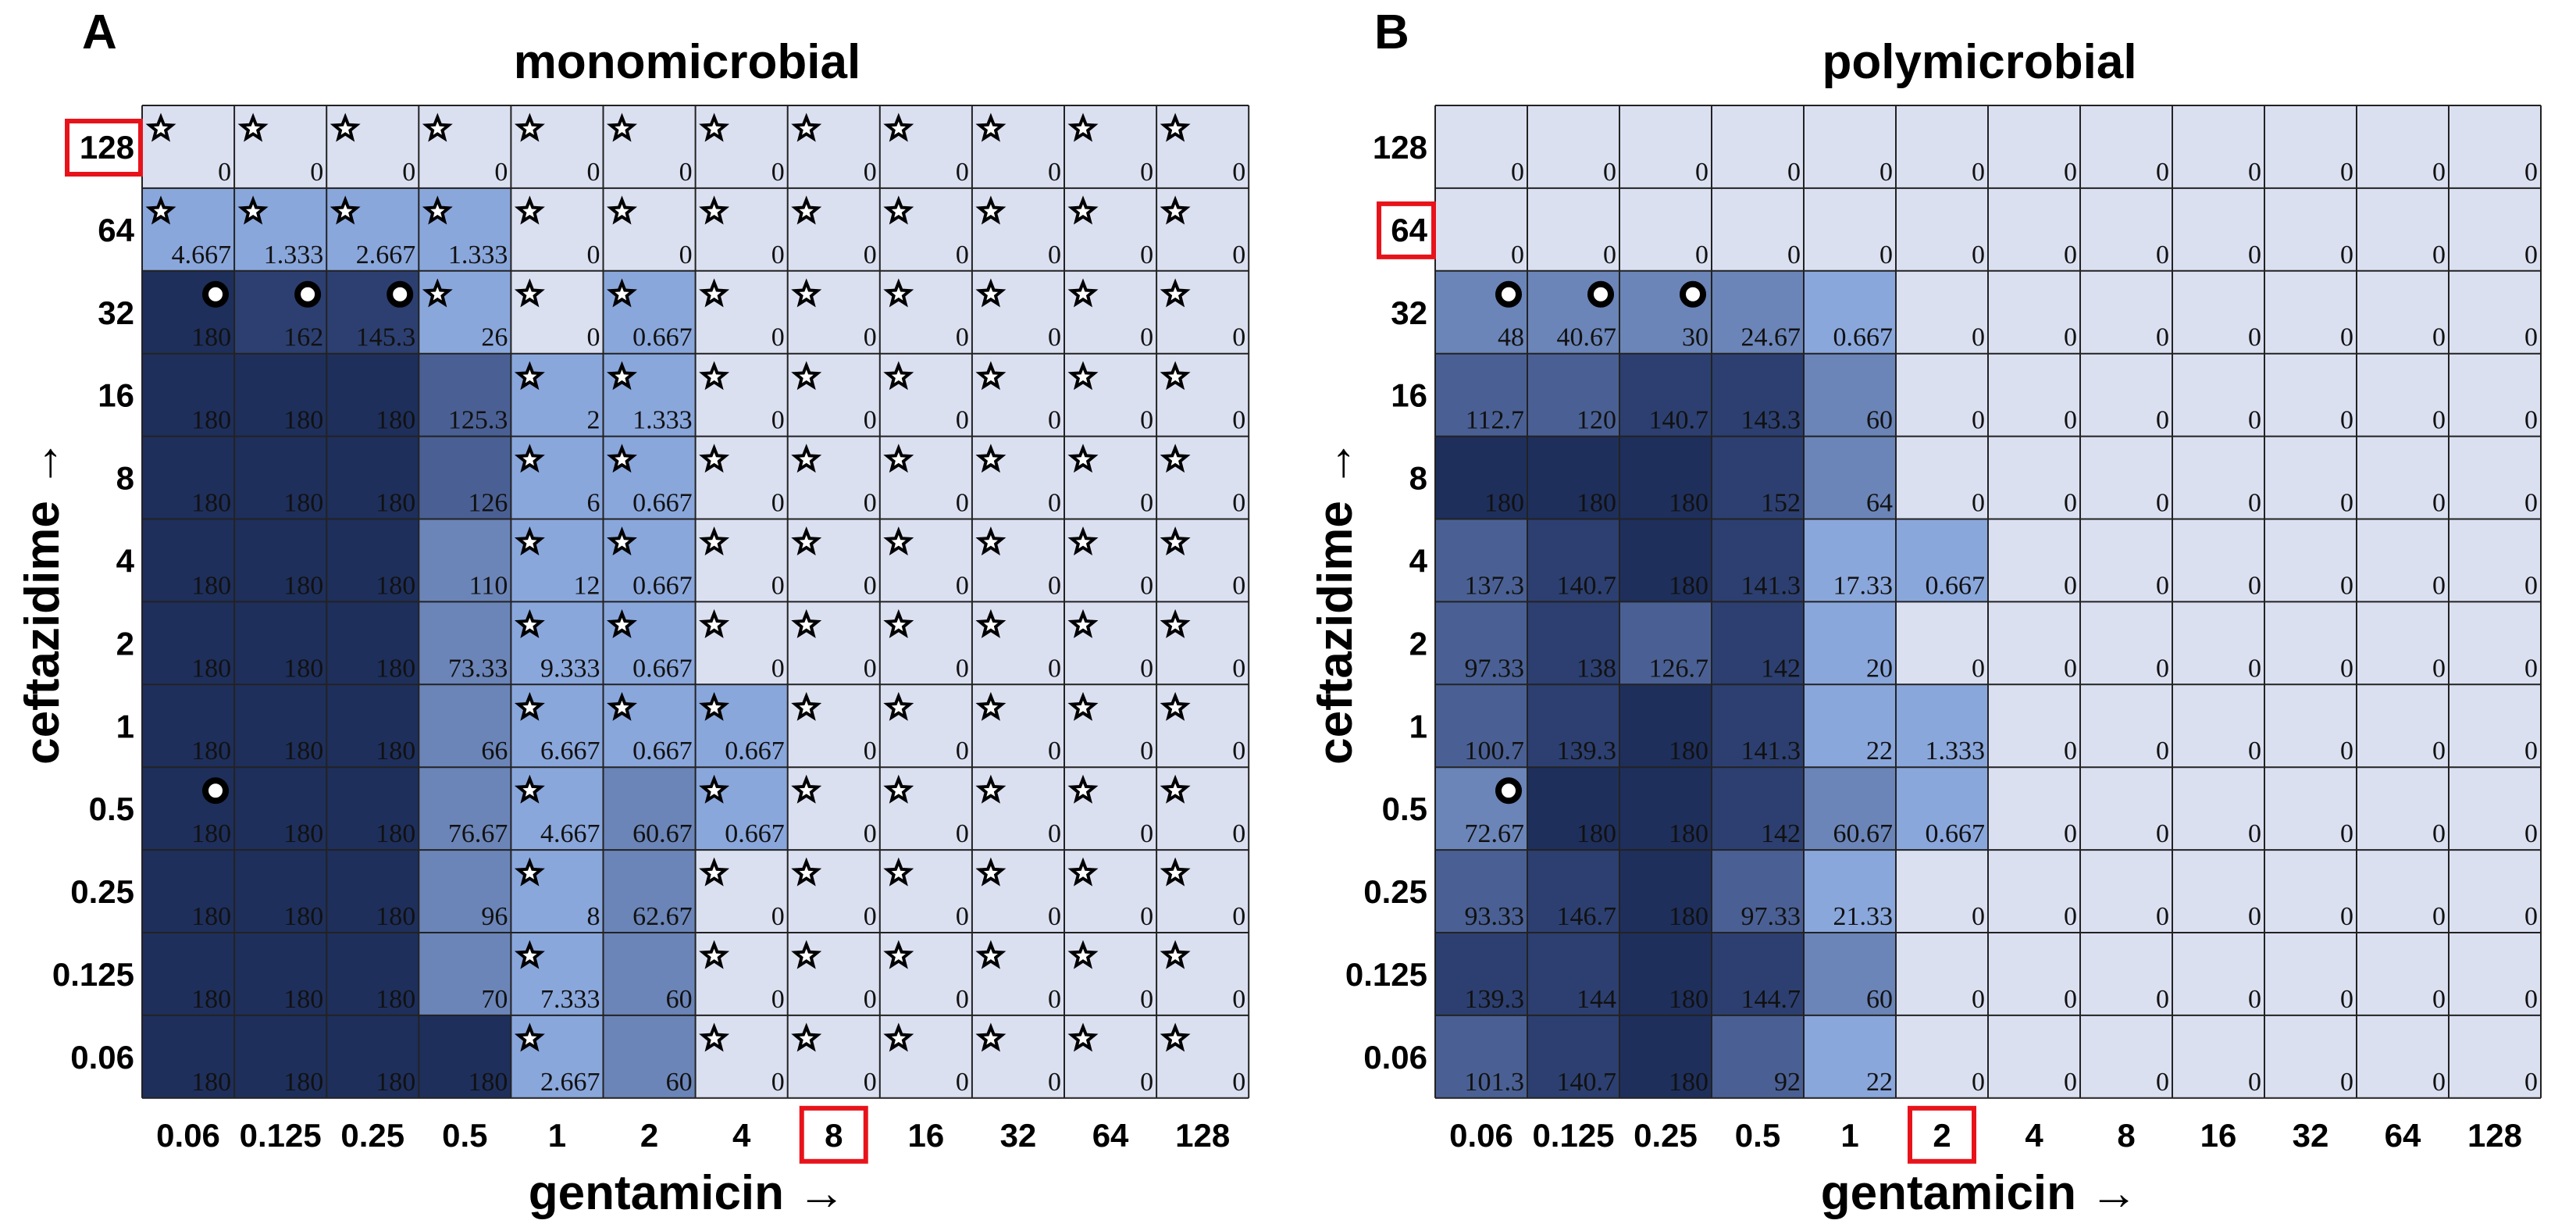 This screenshot has height=1231, width=2576. I want to click on cell-value-label: 93.33, so click(1495, 916).